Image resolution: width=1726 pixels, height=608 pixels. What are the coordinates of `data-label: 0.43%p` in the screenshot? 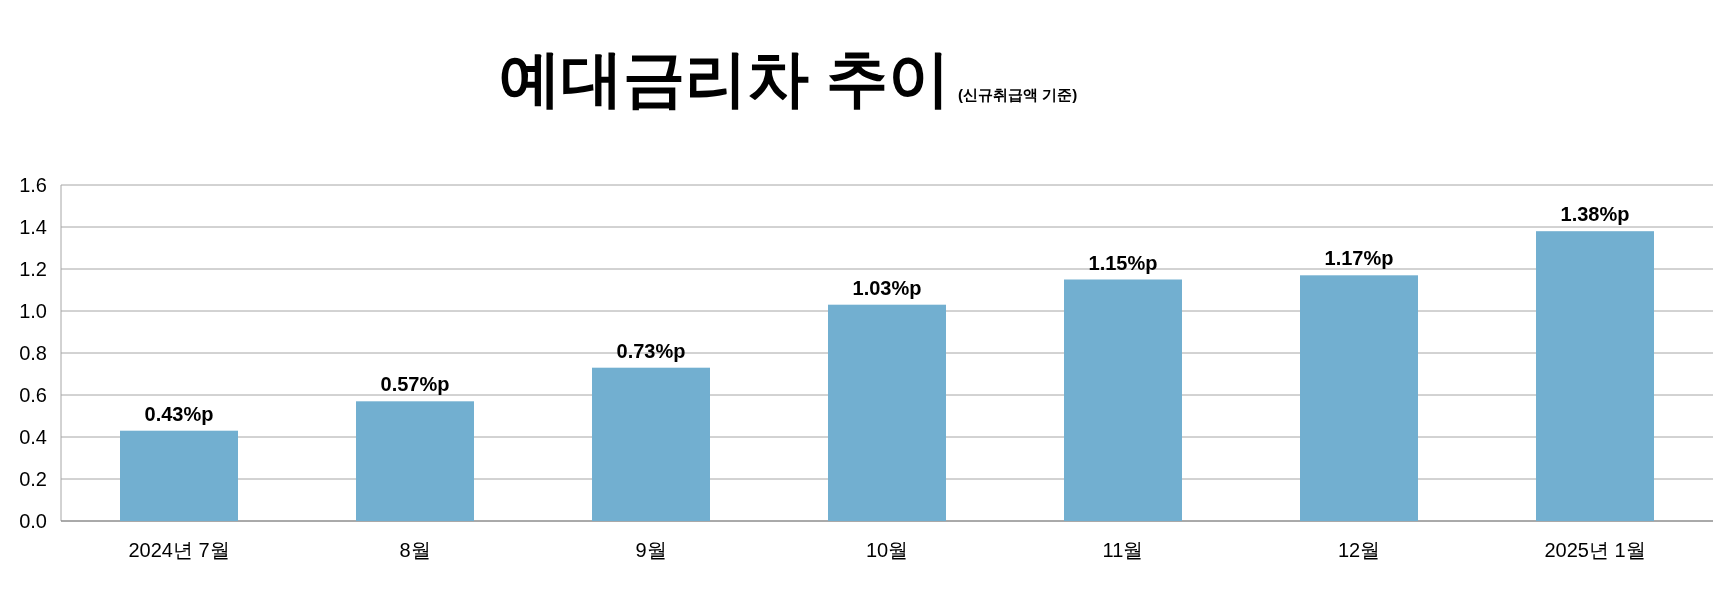 It's located at (179, 413).